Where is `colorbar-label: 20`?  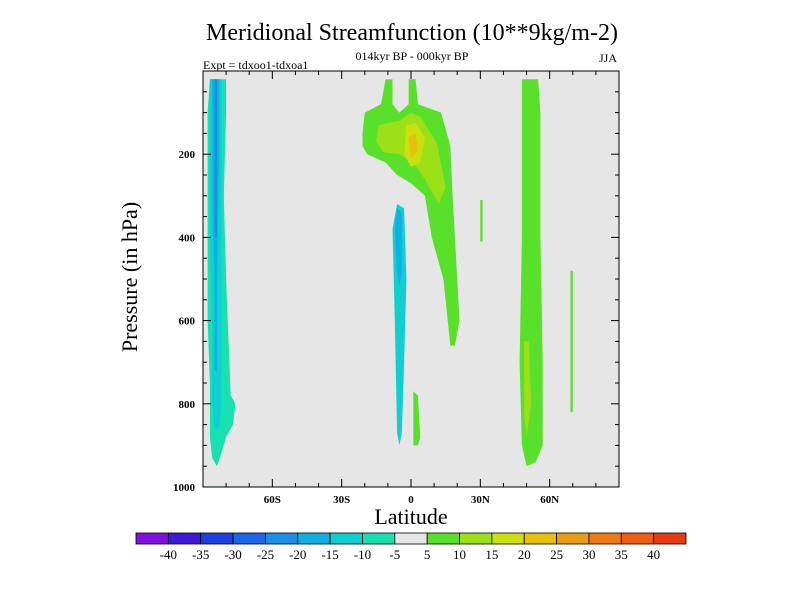 colorbar-label: 20 is located at coordinates (524, 554).